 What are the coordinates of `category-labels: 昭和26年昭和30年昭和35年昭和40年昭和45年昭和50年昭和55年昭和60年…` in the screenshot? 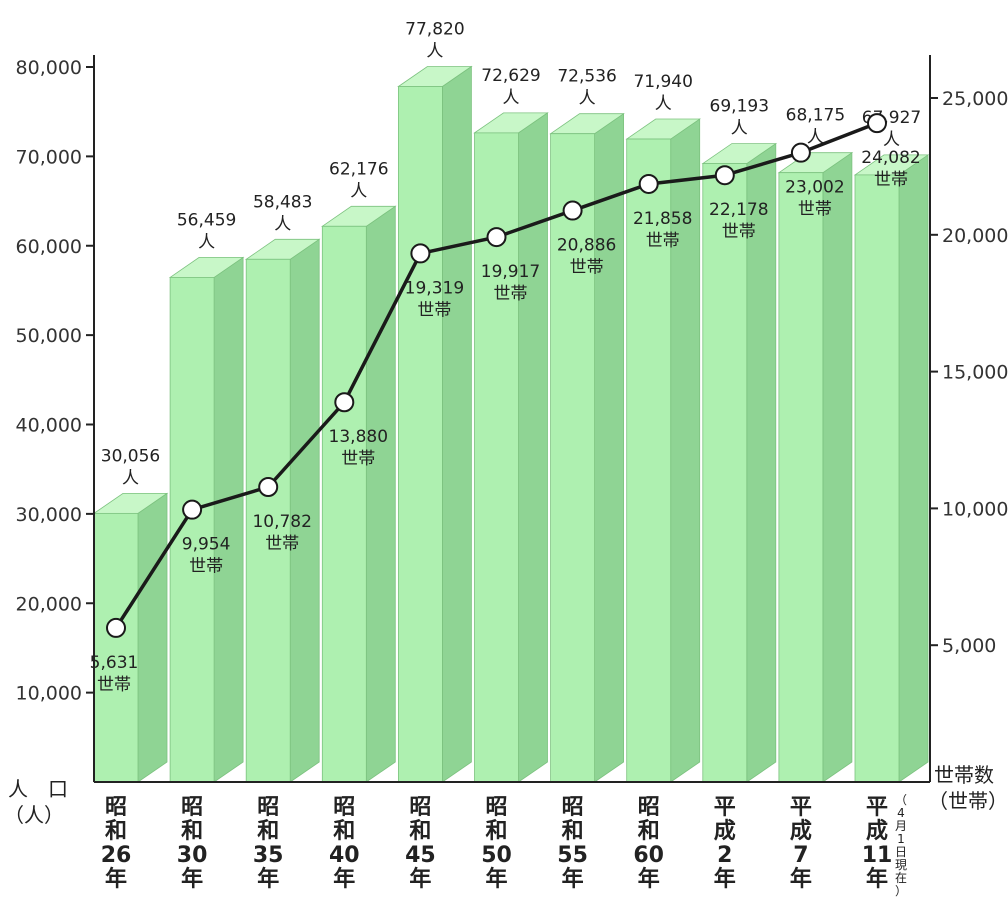 It's located at (504, 845).